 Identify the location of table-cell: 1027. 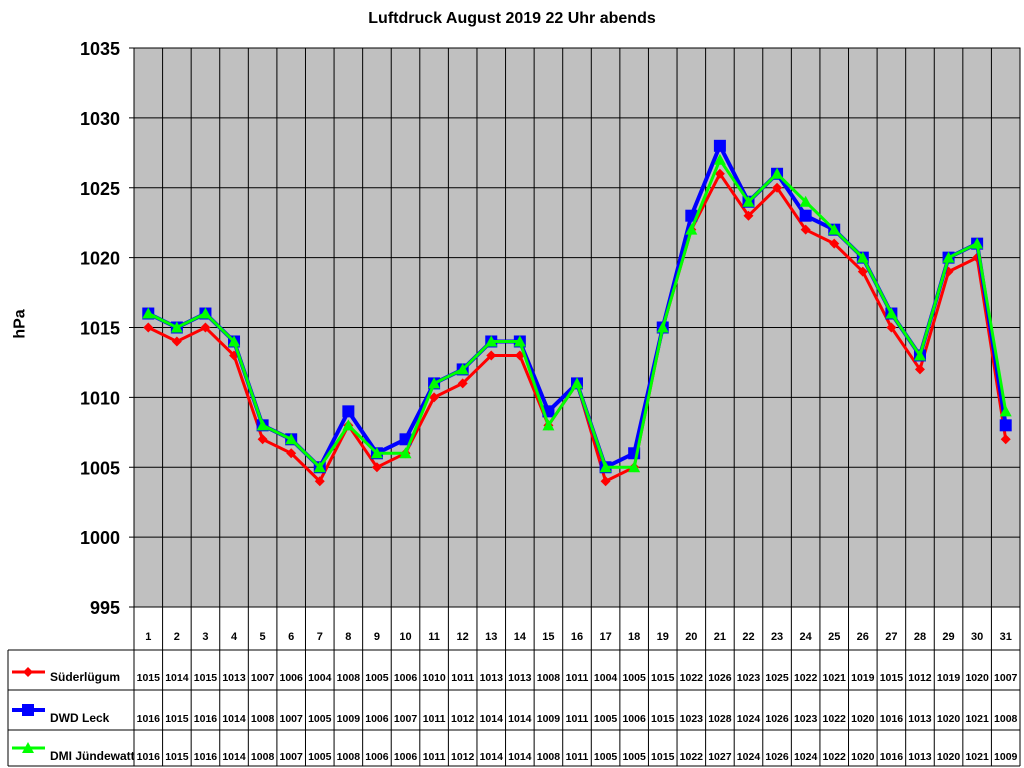
(720, 757).